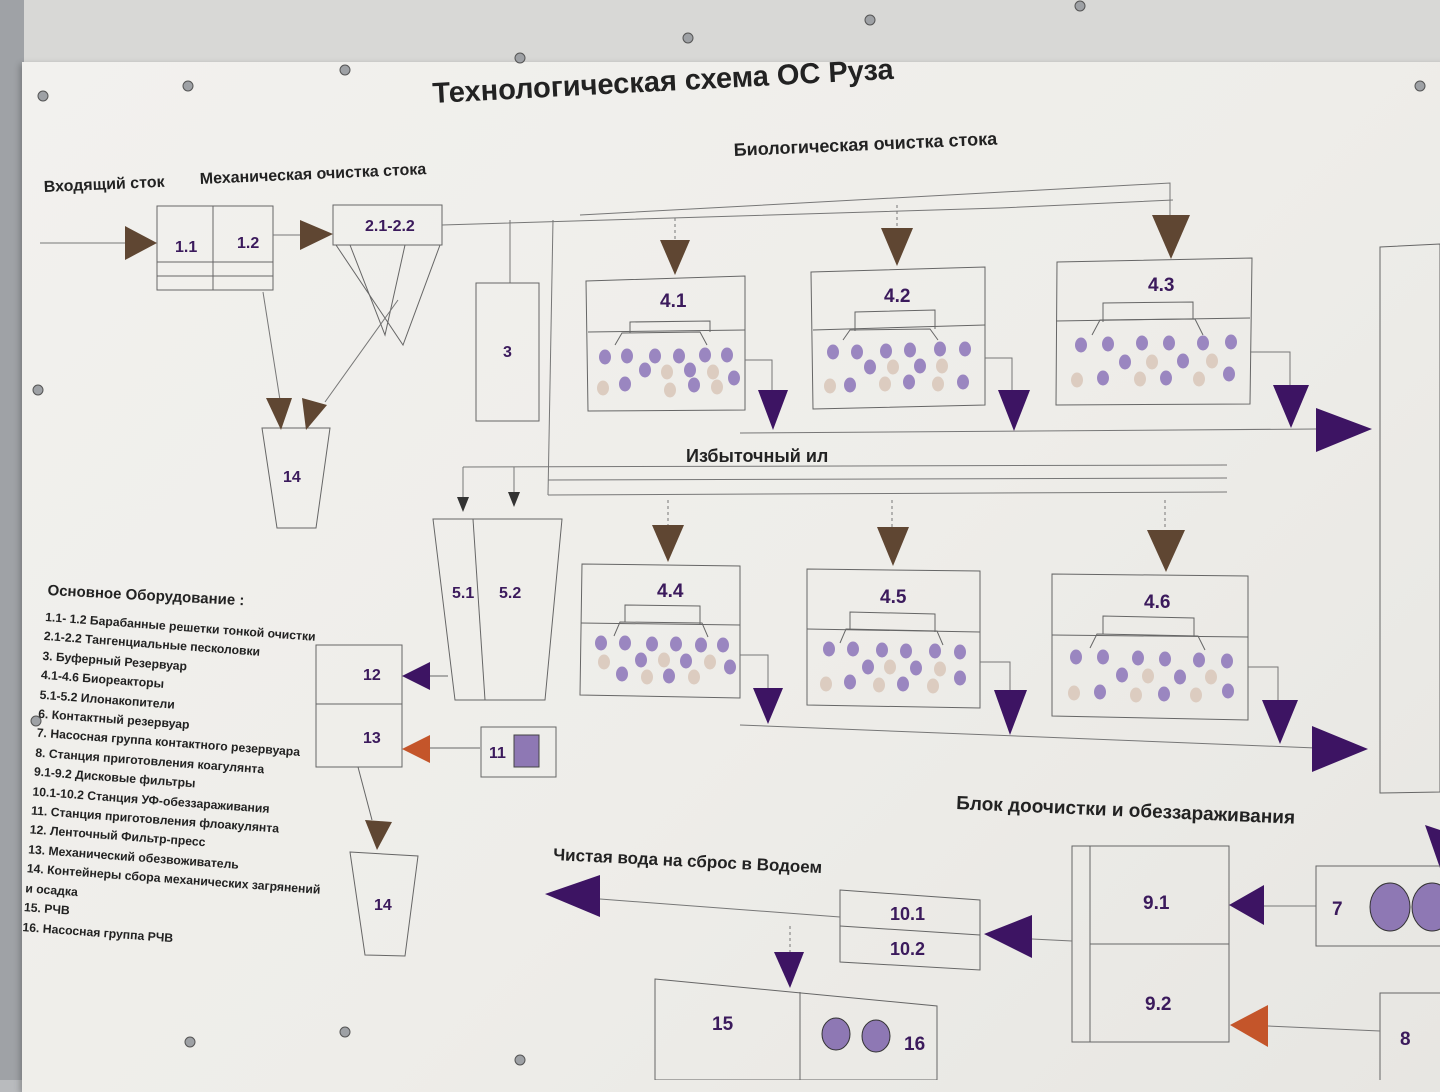  I want to click on contact-reservoir, so click(1409, 518).